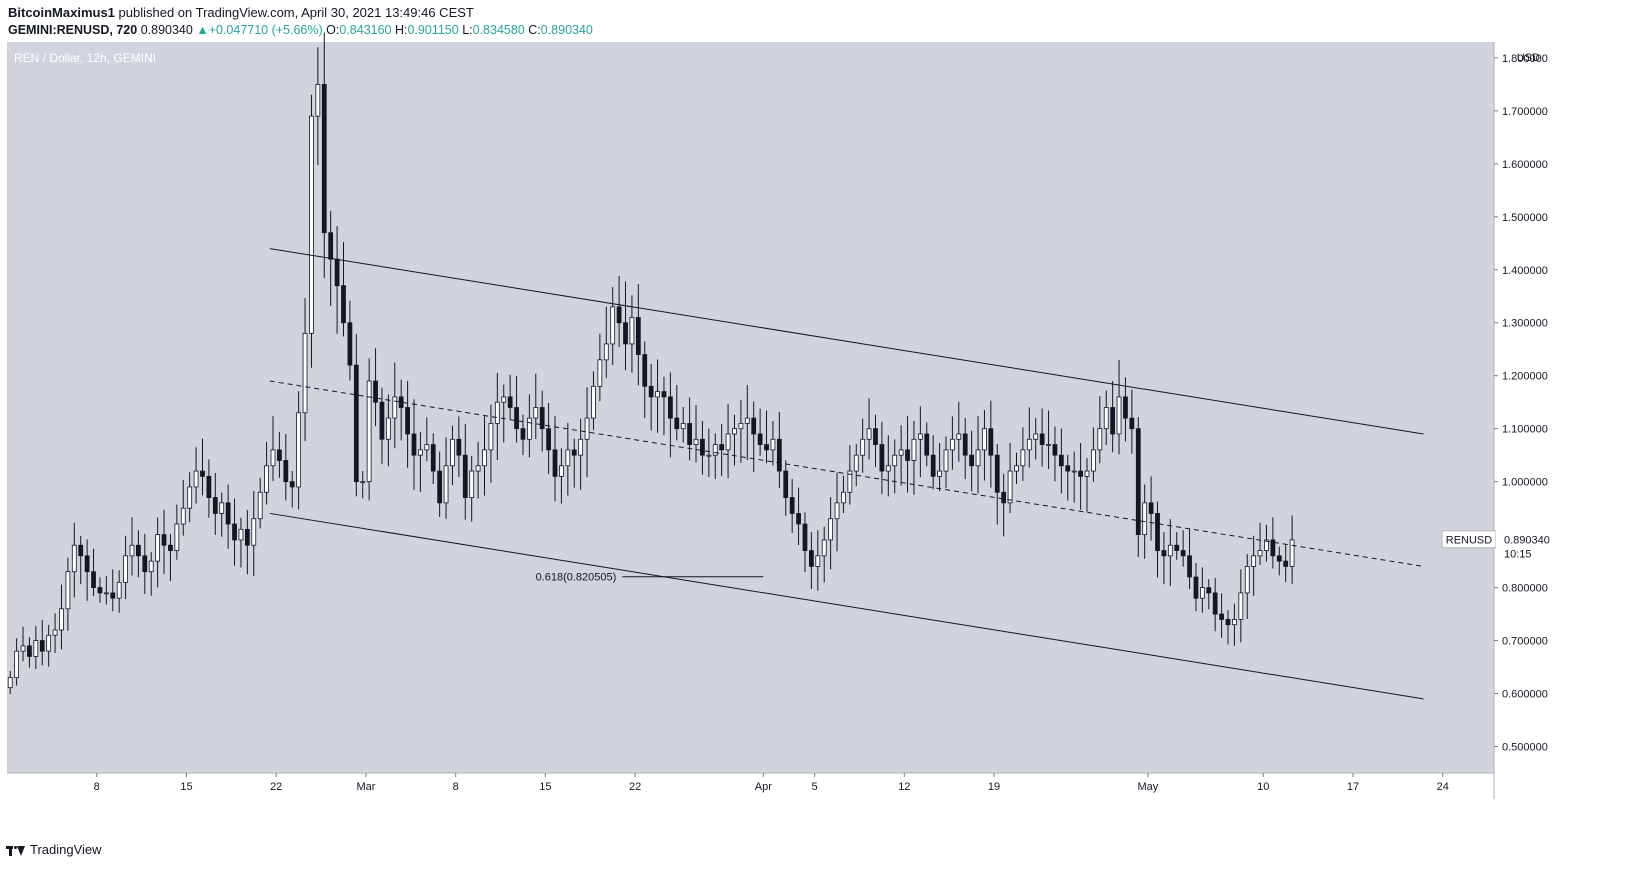  What do you see at coordinates (815, 787) in the screenshot?
I see `time-tick-label: 5` at bounding box center [815, 787].